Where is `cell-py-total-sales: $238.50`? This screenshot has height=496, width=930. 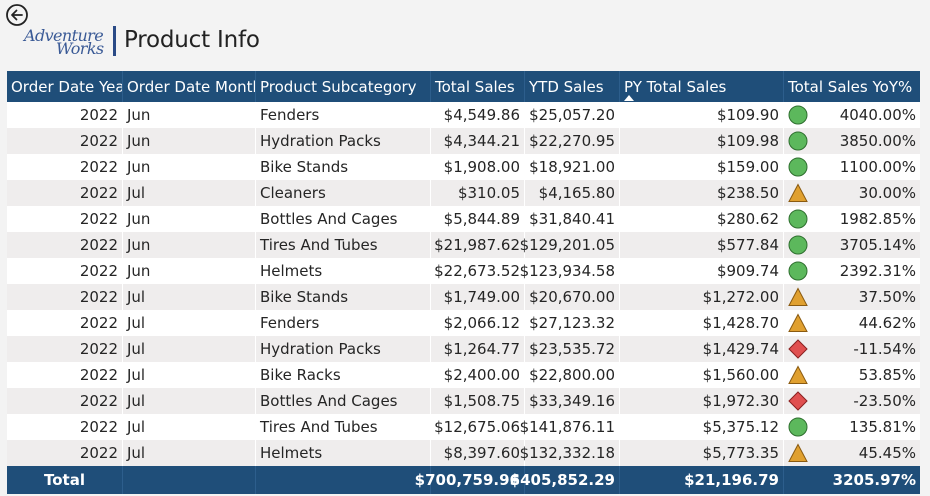 cell-py-total-sales: $238.50 is located at coordinates (701, 193).